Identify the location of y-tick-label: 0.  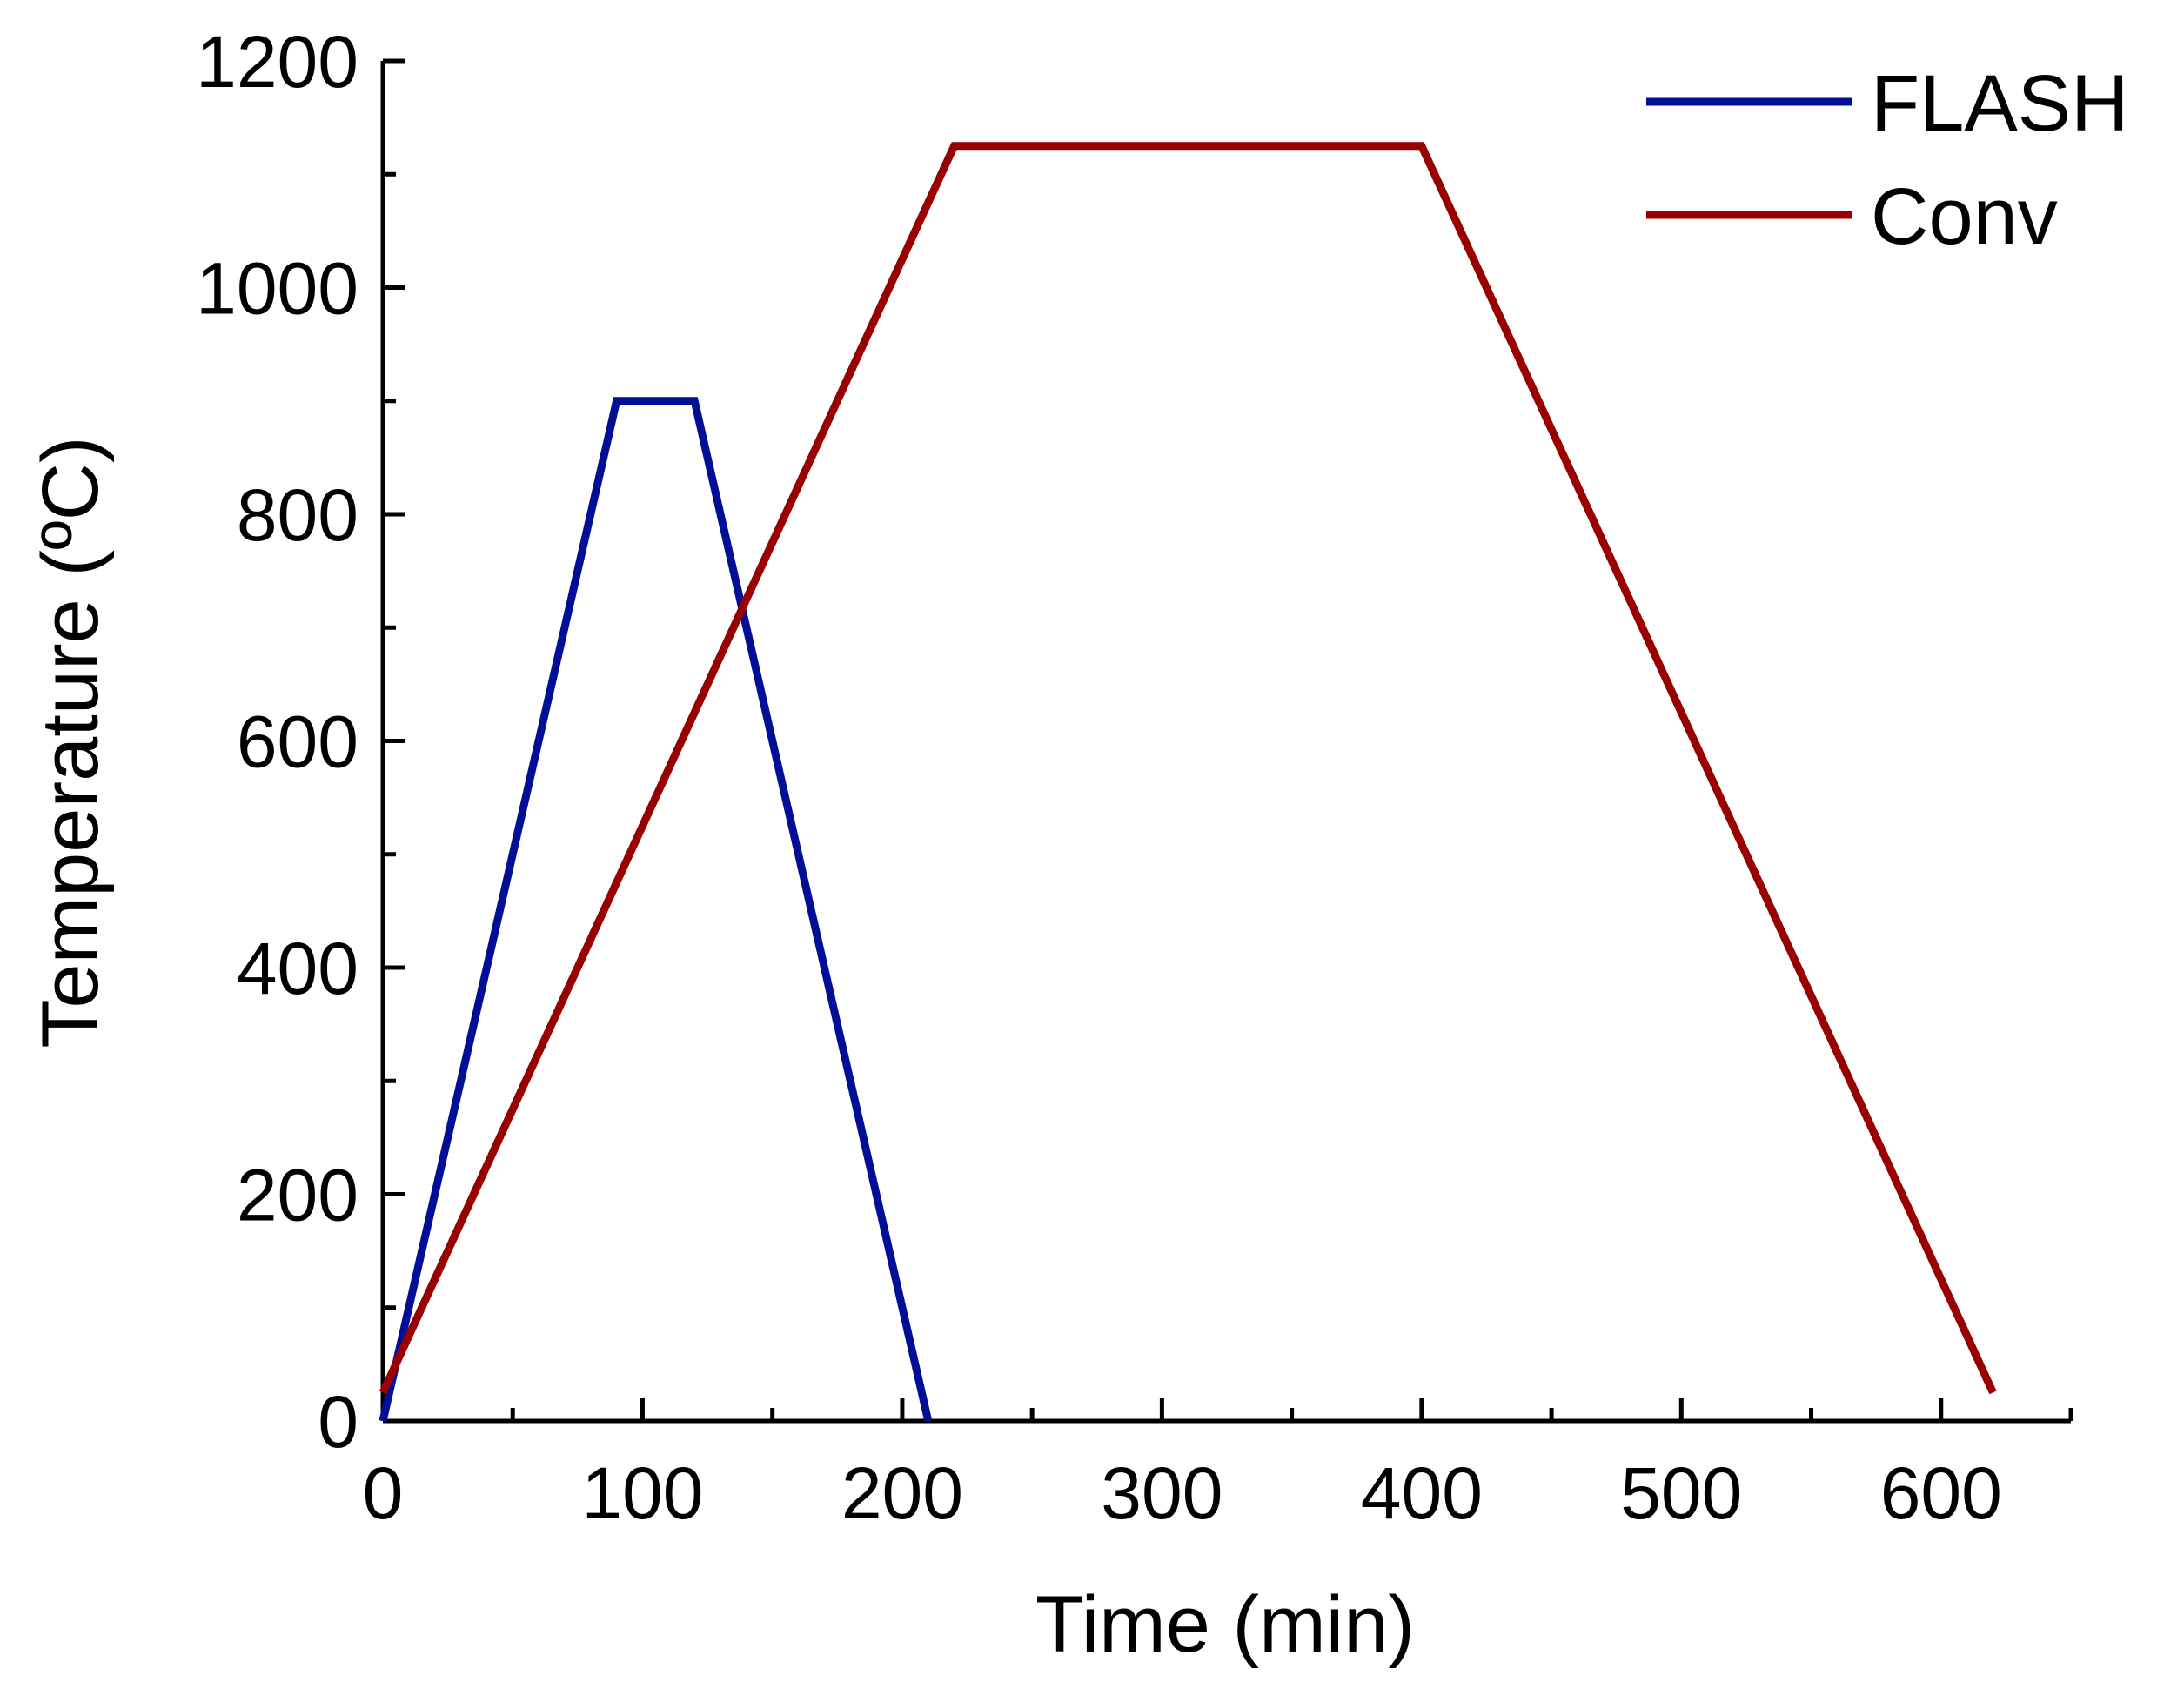
(338, 1422).